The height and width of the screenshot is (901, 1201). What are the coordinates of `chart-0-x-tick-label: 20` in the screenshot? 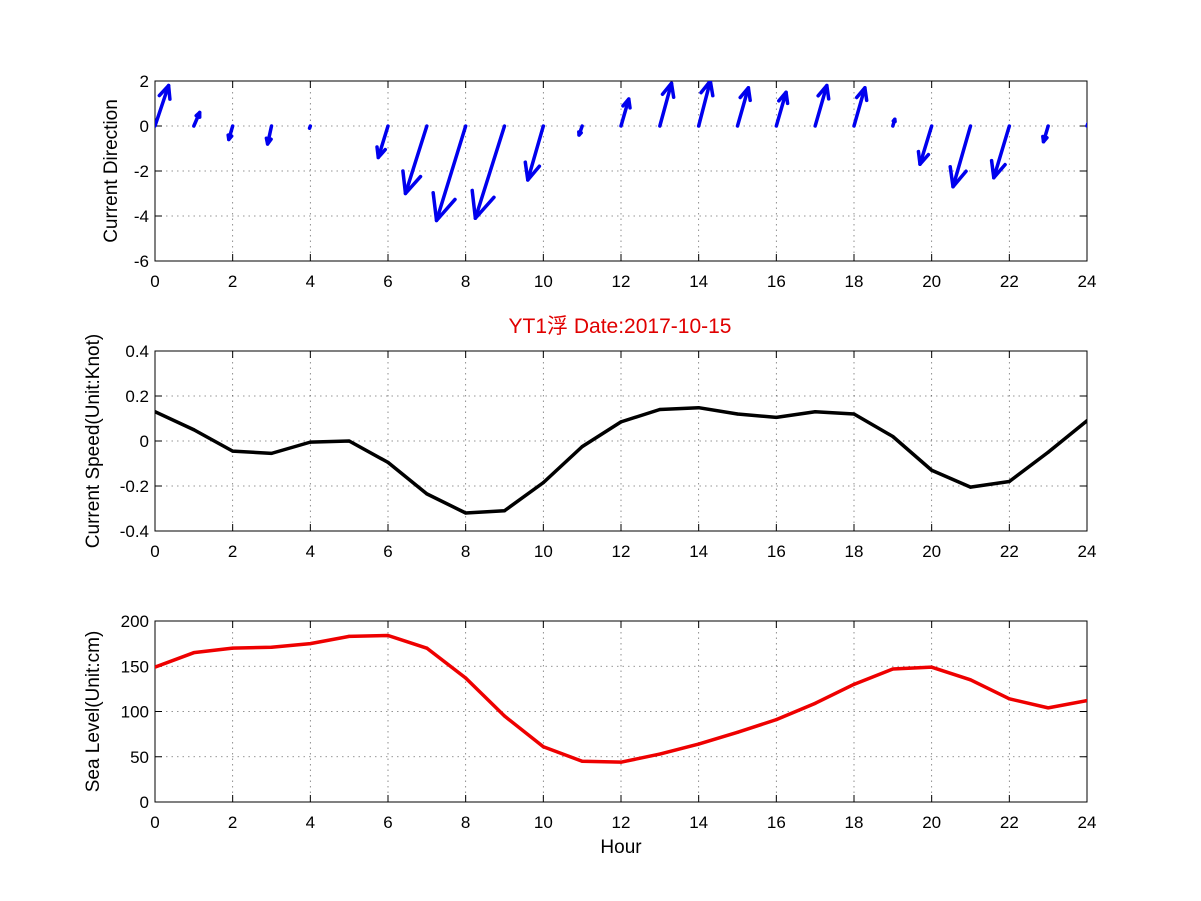 It's located at (931, 281).